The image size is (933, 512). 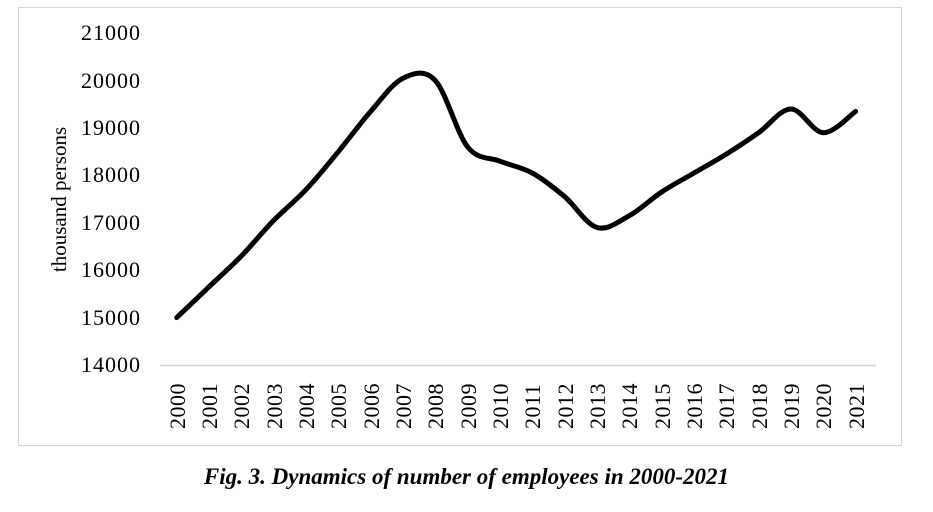 I want to click on y-tick-label: 16000, so click(x=111, y=270).